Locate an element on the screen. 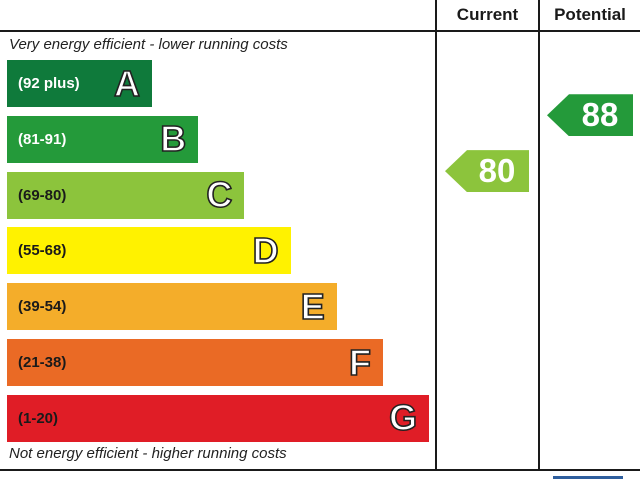  bottom-border is located at coordinates (320, 470).